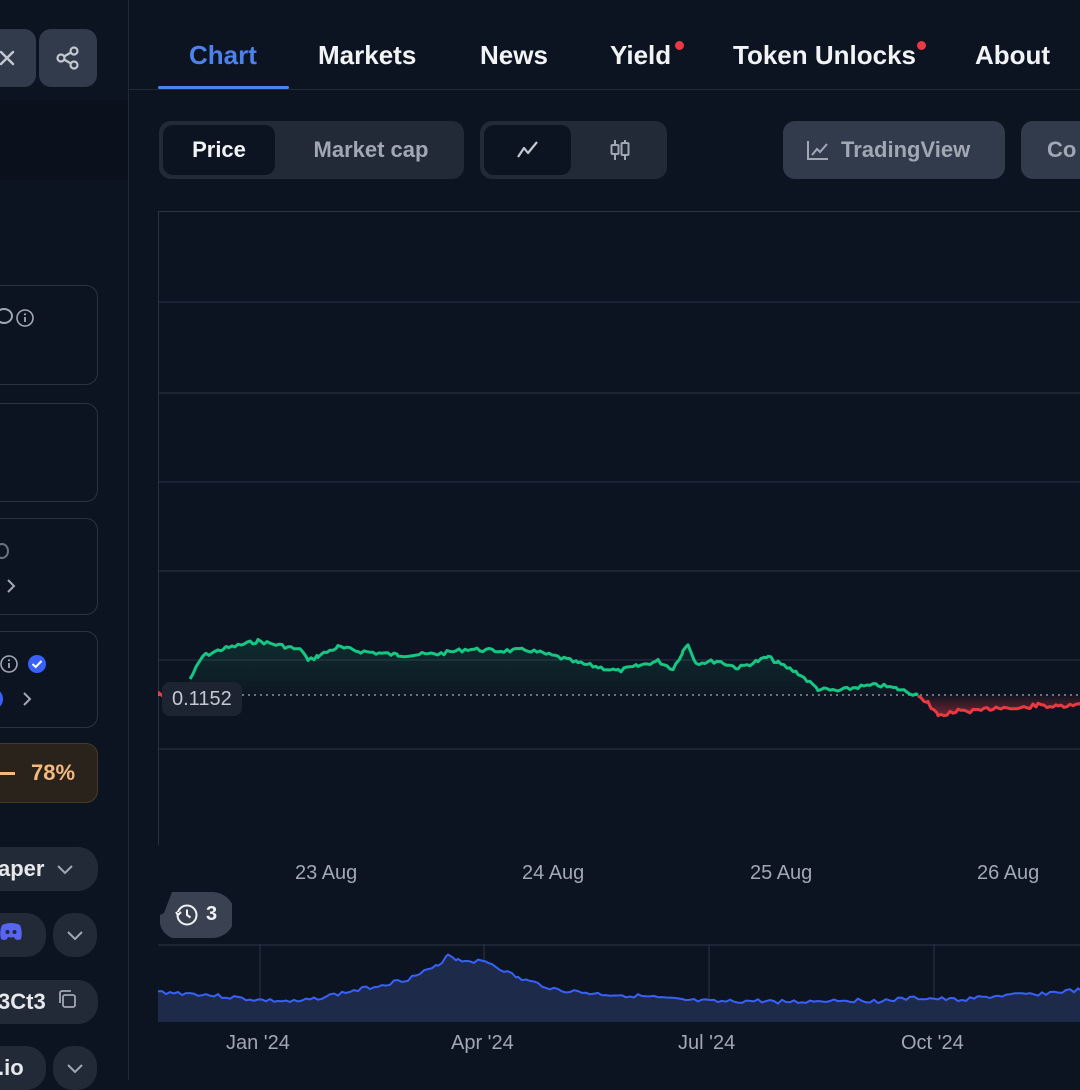 The height and width of the screenshot is (1090, 1080). What do you see at coordinates (37, 666) in the screenshot?
I see `verified-badge-icon` at bounding box center [37, 666].